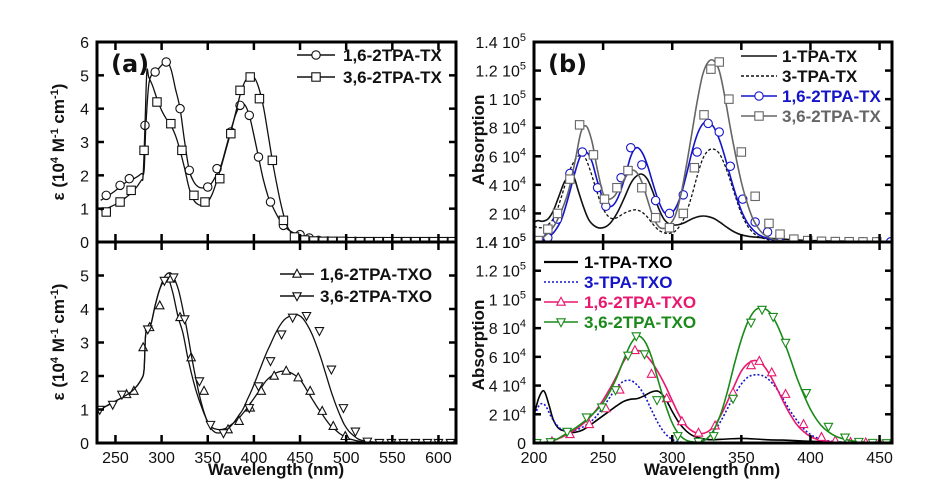 This screenshot has width=946, height=490. What do you see at coordinates (84, 411) in the screenshot?
I see `y-tick-label: 1` at bounding box center [84, 411].